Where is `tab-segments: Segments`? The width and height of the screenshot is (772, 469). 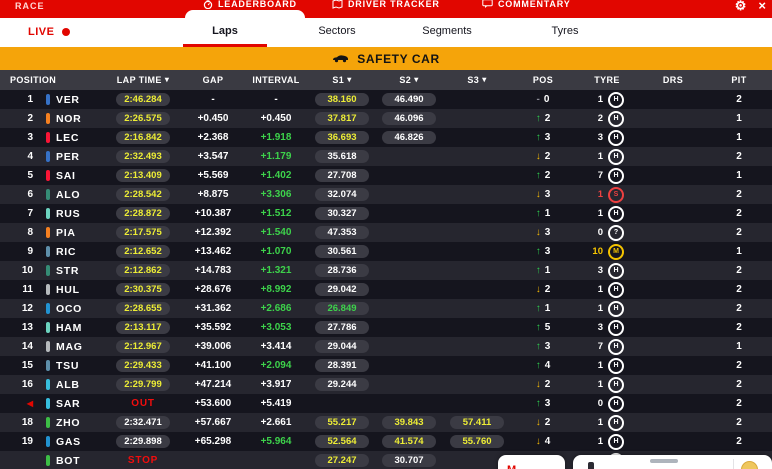 tab-segments: Segments is located at coordinates (447, 31).